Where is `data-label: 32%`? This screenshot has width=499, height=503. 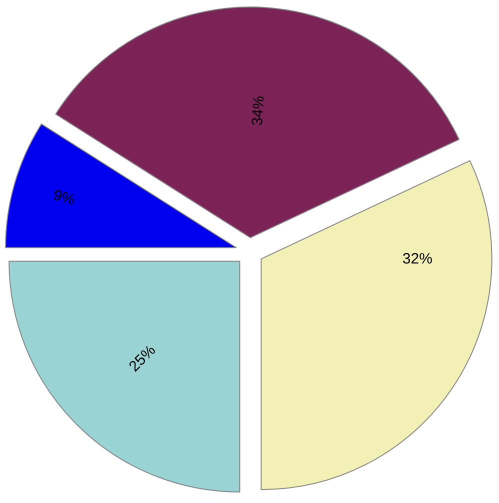
data-label: 32% is located at coordinates (417, 259).